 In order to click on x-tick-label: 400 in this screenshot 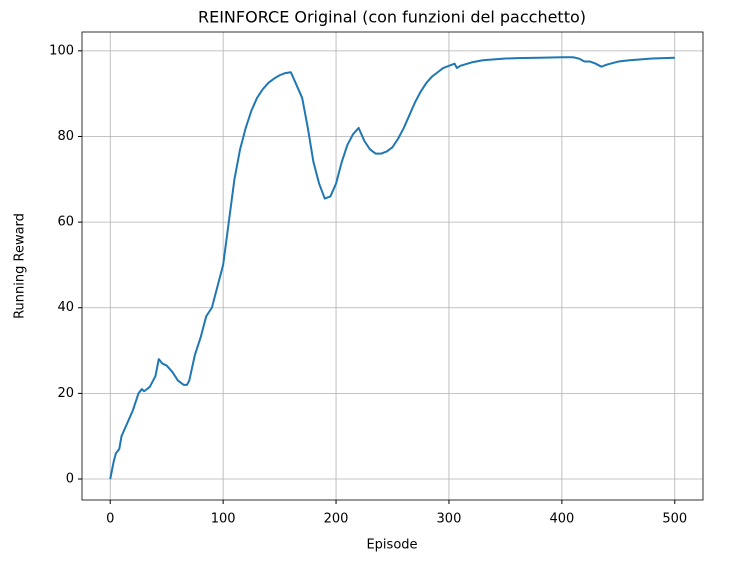, I will do `click(561, 519)`.